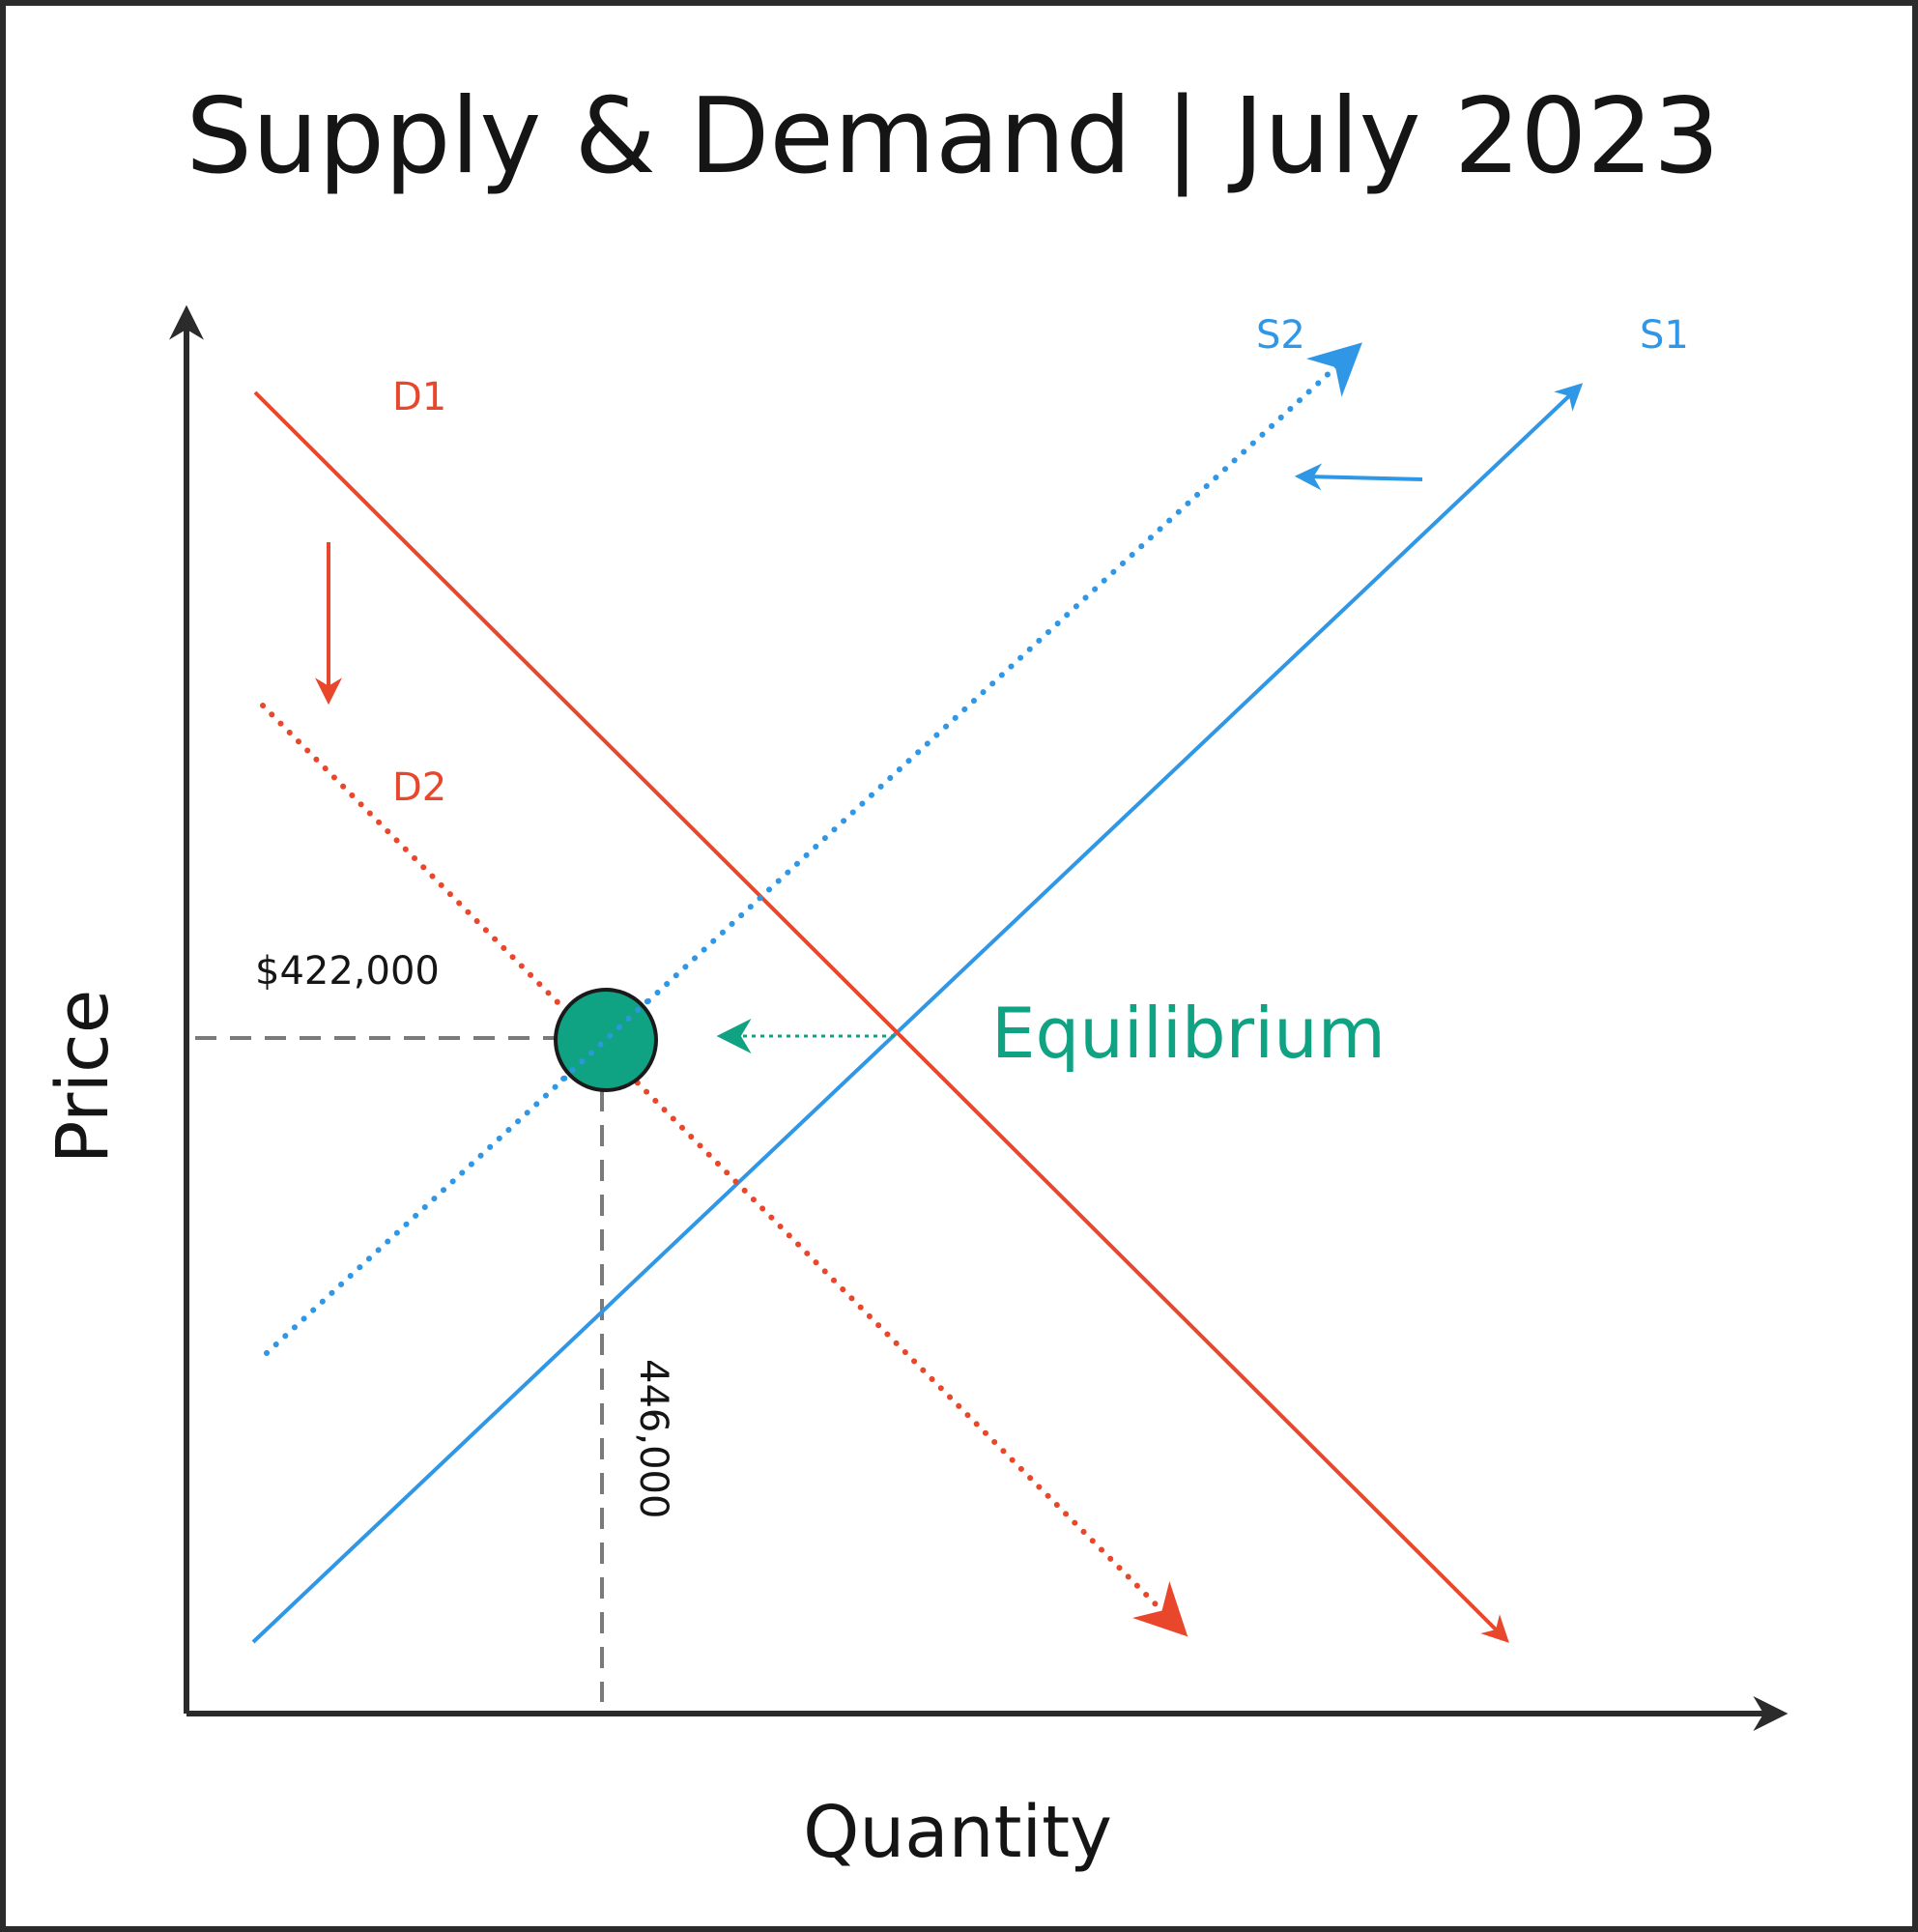 The height and width of the screenshot is (1932, 1918). Describe the element at coordinates (952, 136) in the screenshot. I see `chart-title: Supply & Demand | July 2023` at that location.